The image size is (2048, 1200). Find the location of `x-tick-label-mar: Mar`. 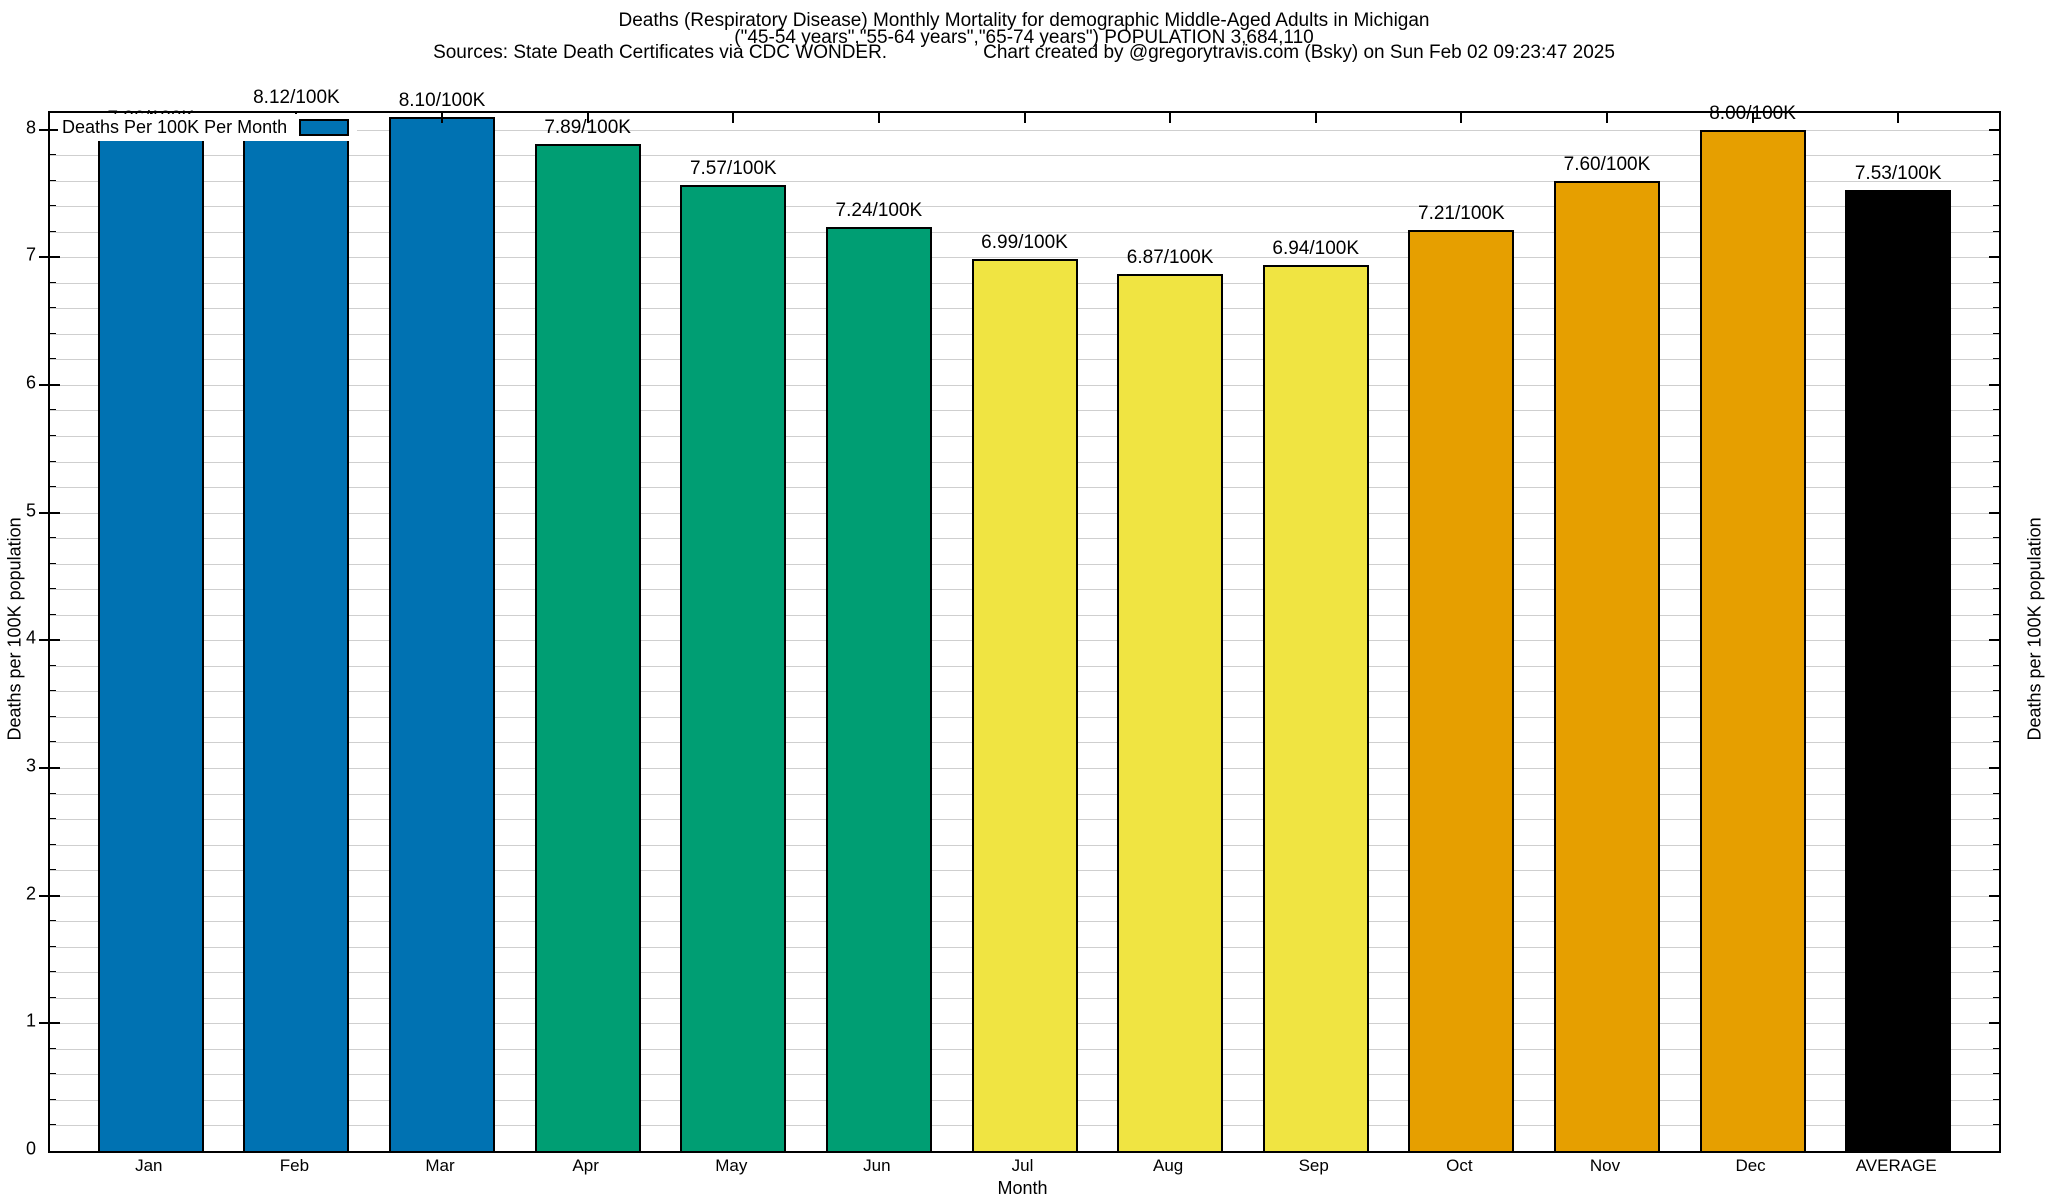

x-tick-label-mar: Mar is located at coordinates (440, 1165).